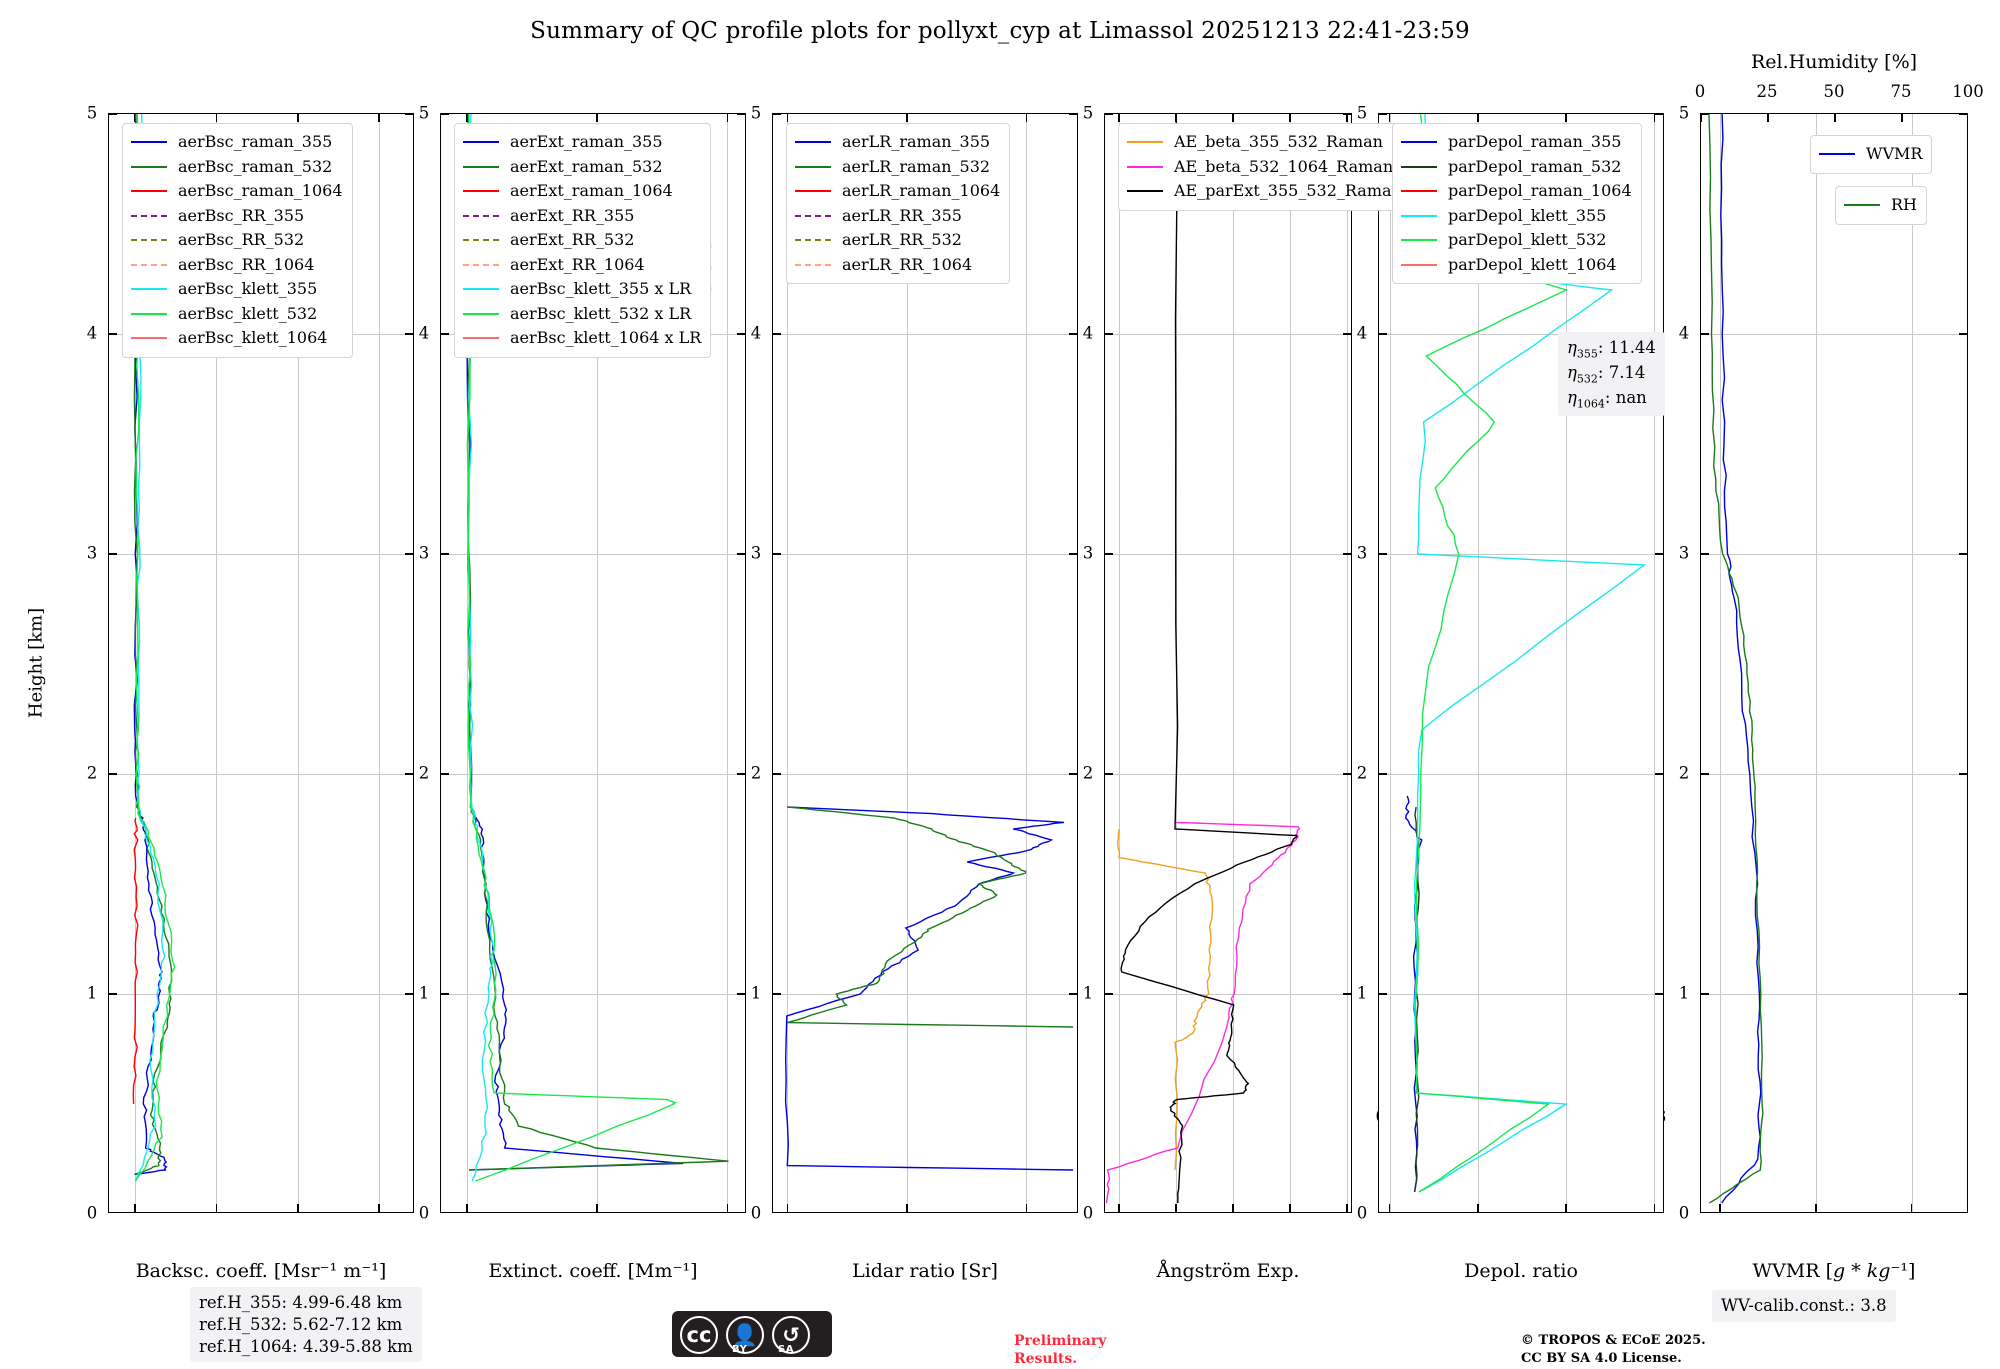  What do you see at coordinates (1837, 154) in the screenshot?
I see `legend-swatch-WVMR` at bounding box center [1837, 154].